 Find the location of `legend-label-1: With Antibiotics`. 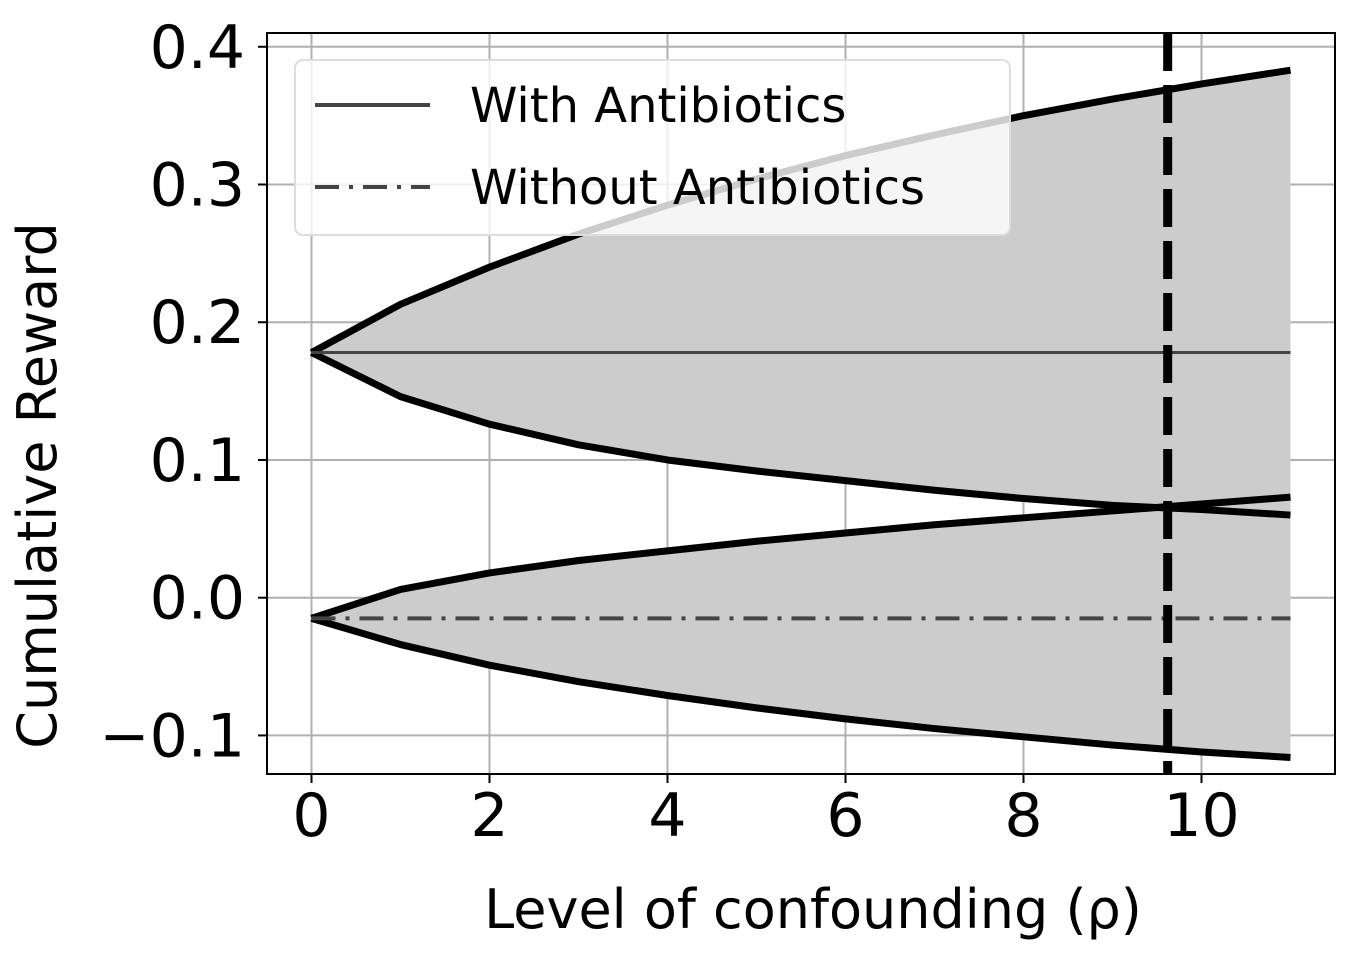

legend-label-1: With Antibiotics is located at coordinates (658, 106).